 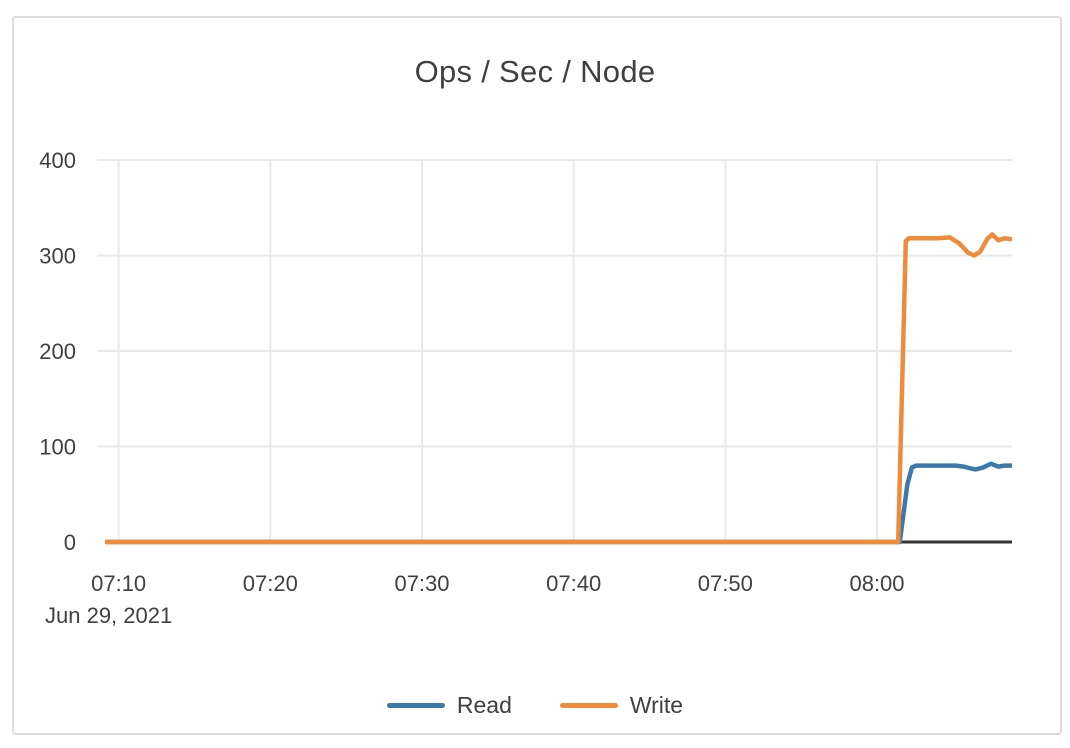 What do you see at coordinates (656, 705) in the screenshot?
I see `legend-label-write: Write` at bounding box center [656, 705].